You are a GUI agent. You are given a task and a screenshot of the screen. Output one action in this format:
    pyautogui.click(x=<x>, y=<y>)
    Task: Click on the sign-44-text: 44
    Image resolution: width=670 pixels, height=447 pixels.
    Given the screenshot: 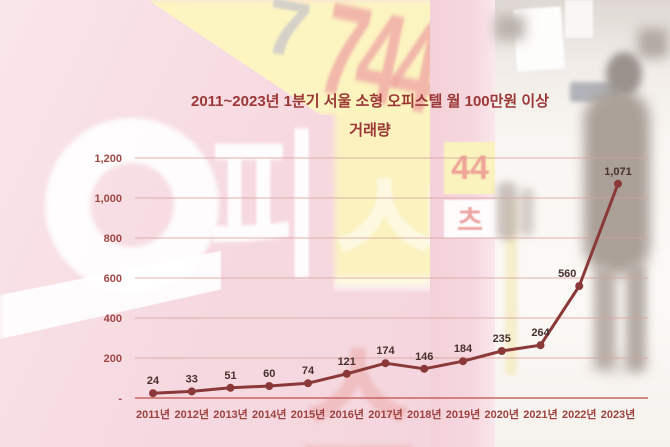 What is the action you would take?
    pyautogui.click(x=470, y=167)
    